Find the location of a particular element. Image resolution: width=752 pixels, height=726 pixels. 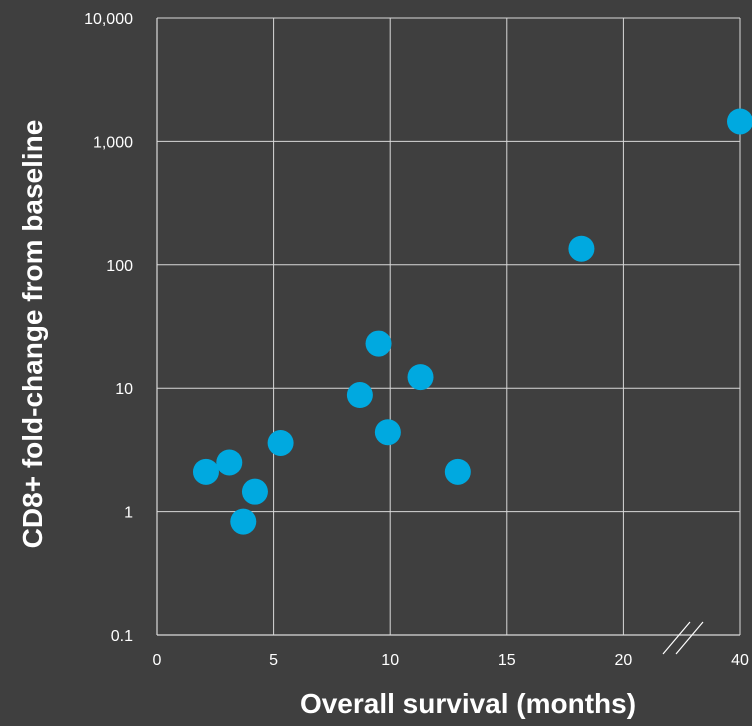

x-tick-label: 0 is located at coordinates (157, 660).